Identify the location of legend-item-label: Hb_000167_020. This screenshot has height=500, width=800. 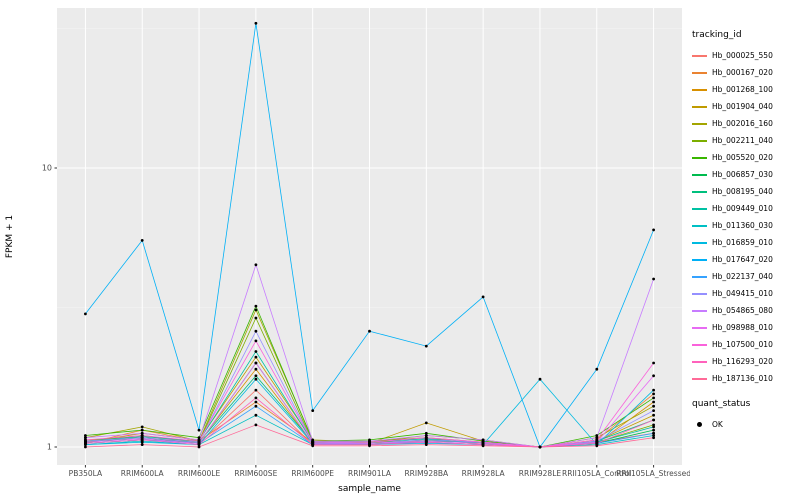
(742, 72).